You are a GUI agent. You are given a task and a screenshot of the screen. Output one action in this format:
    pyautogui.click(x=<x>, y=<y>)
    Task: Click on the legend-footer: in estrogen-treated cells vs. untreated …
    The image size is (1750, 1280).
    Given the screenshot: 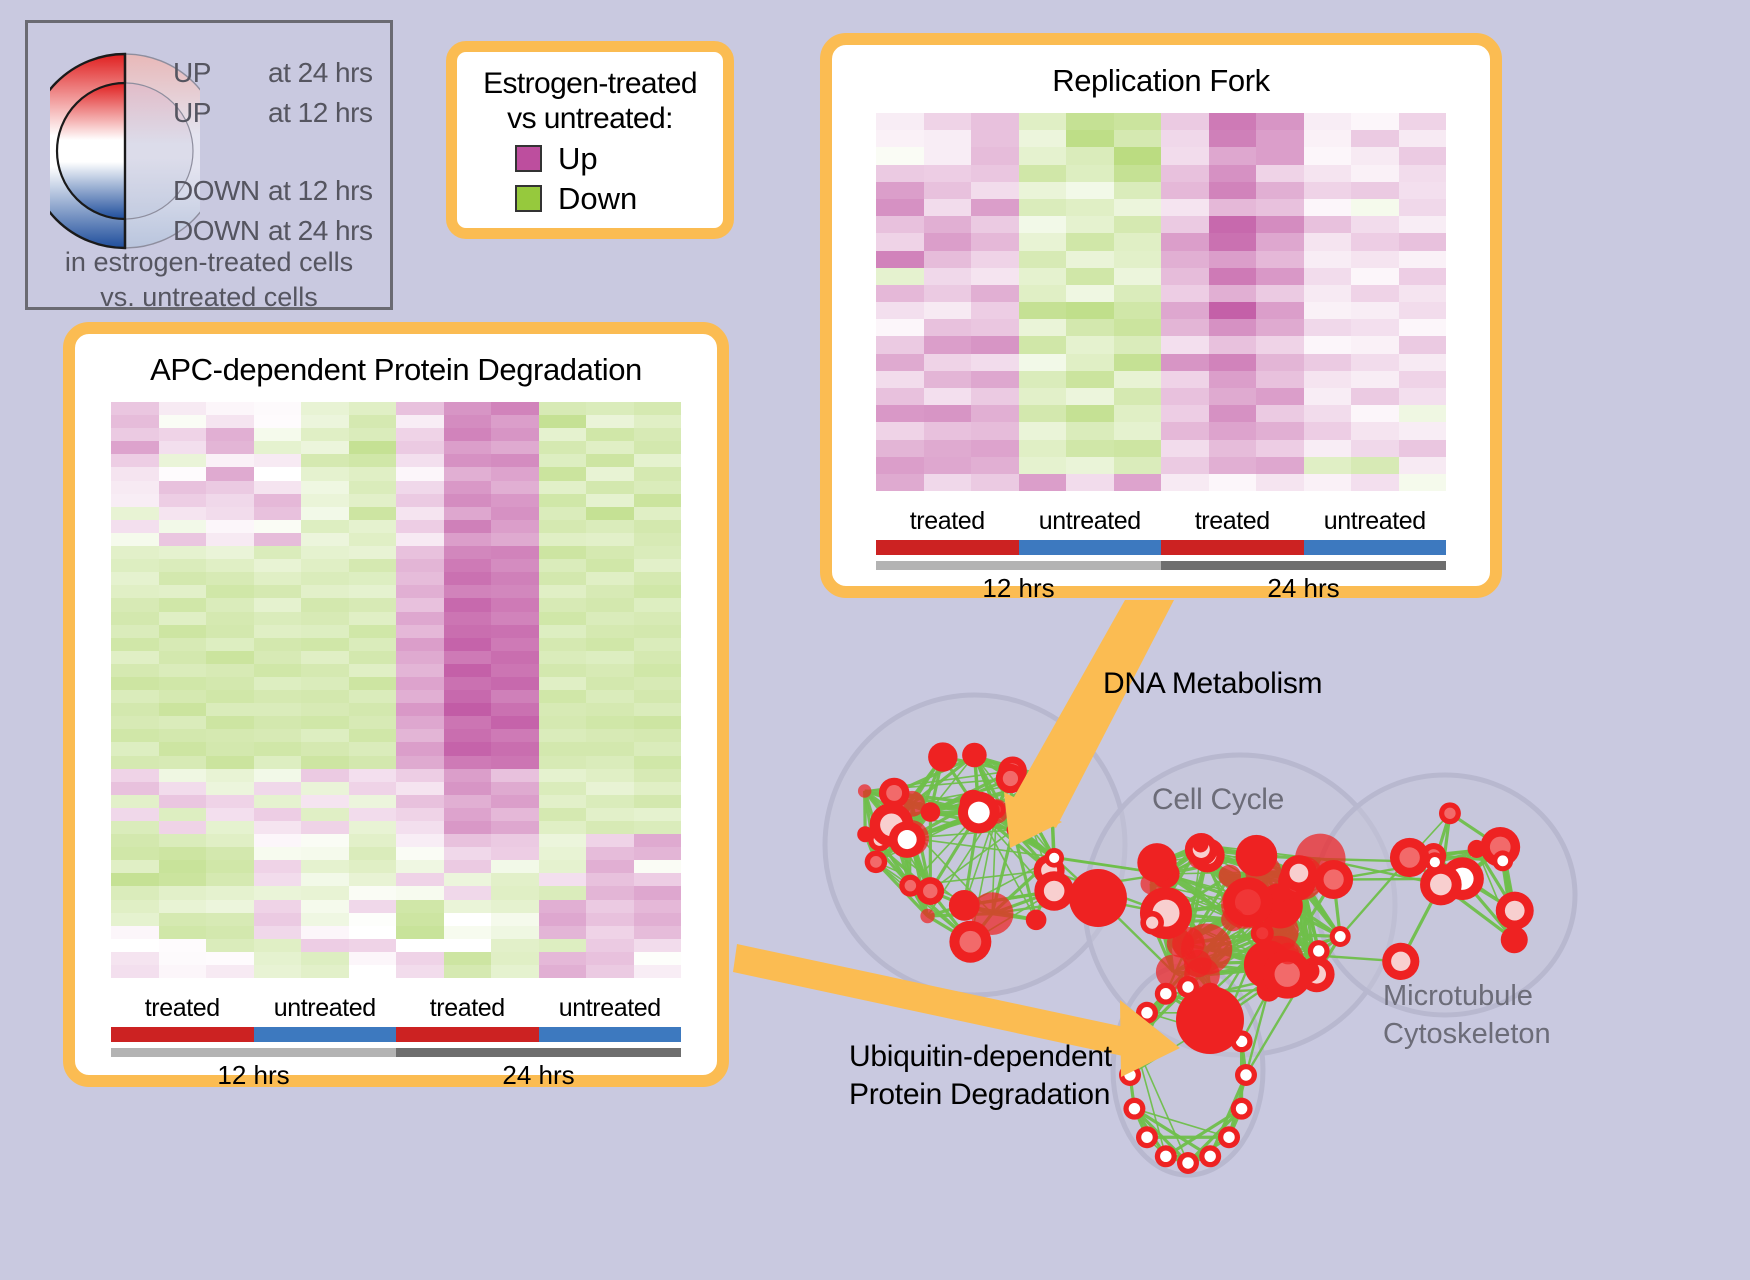 What is the action you would take?
    pyautogui.click(x=209, y=279)
    